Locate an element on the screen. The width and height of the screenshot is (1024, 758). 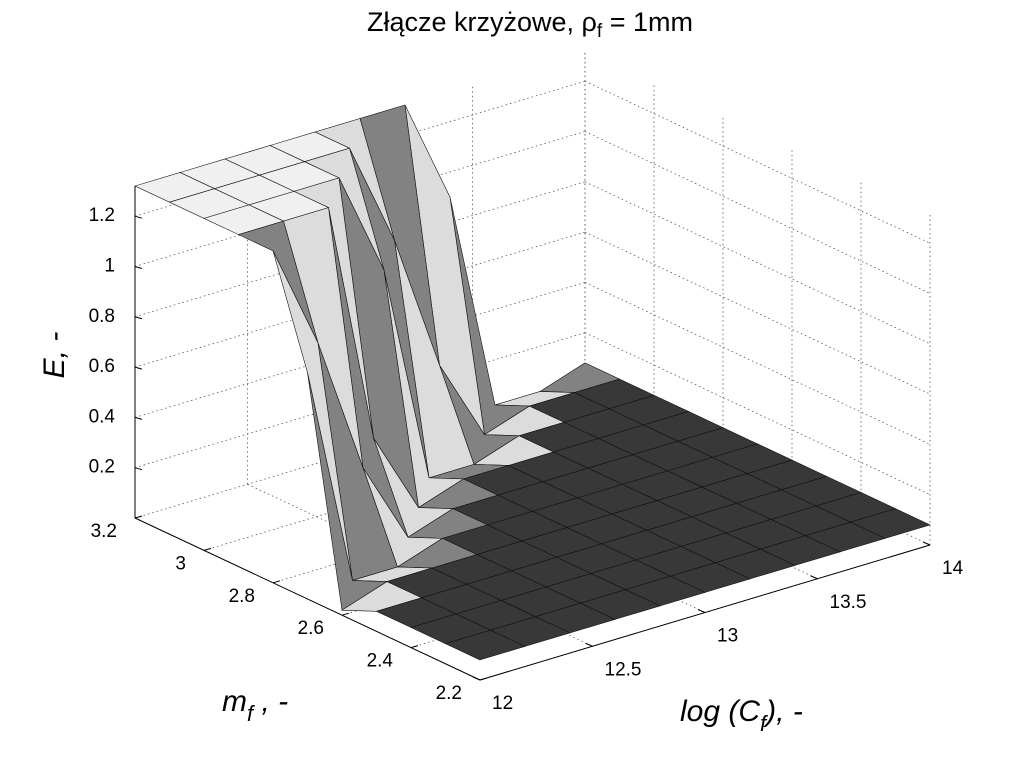
x-tick-label: 12 is located at coordinates (502, 703).